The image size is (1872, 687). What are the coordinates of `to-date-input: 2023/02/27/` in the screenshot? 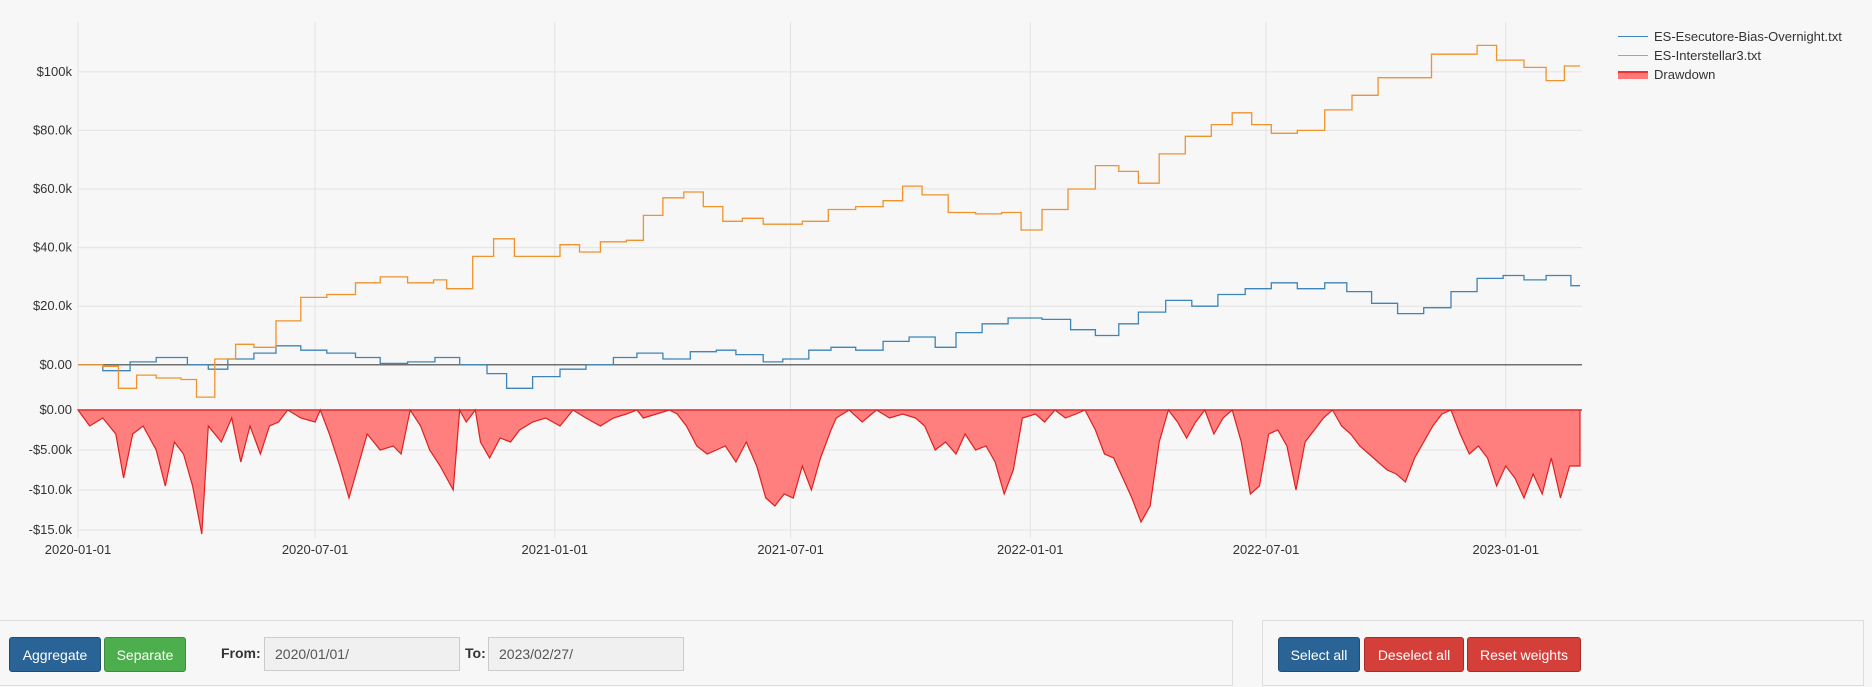 It's located at (586, 654).